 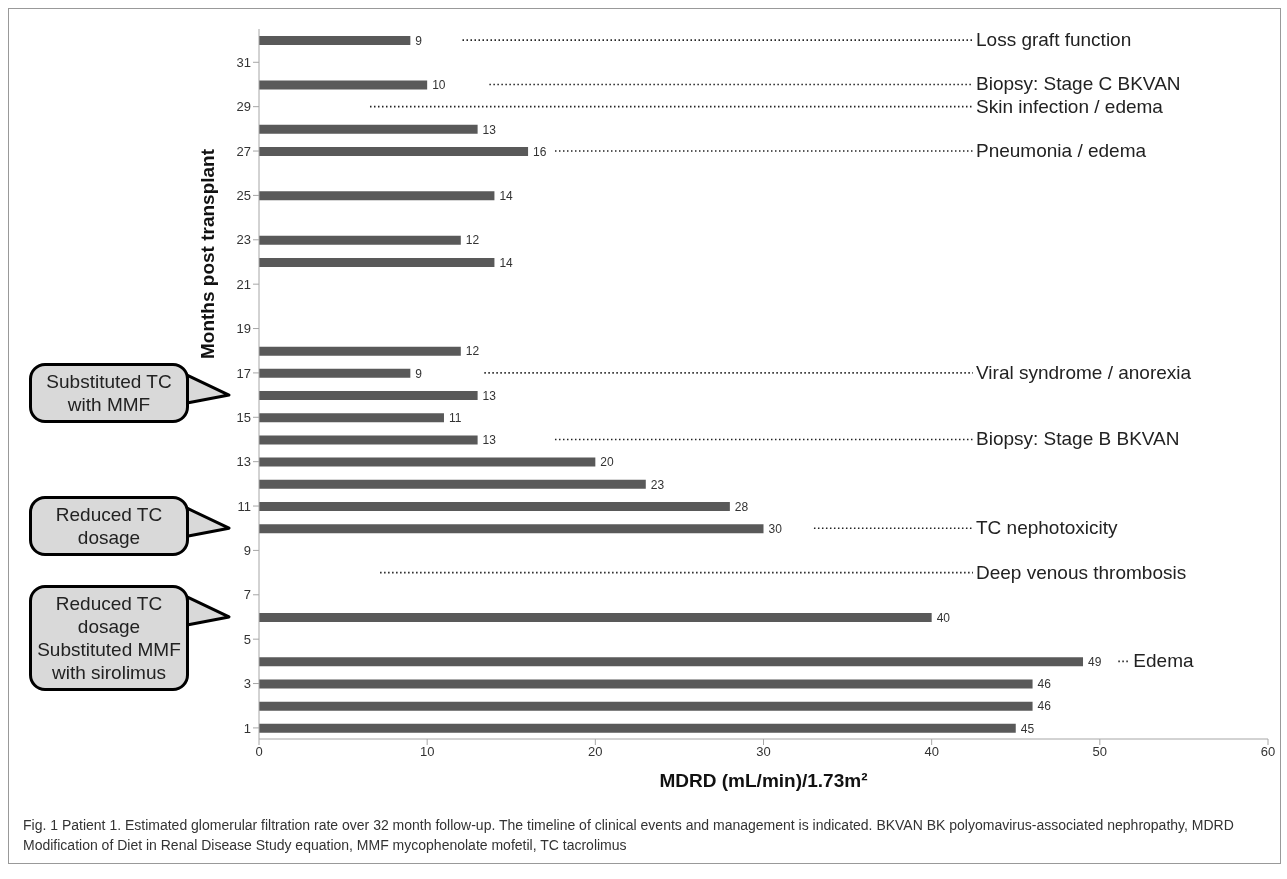 I want to click on y-tick-label: 31, so click(x=243, y=62).